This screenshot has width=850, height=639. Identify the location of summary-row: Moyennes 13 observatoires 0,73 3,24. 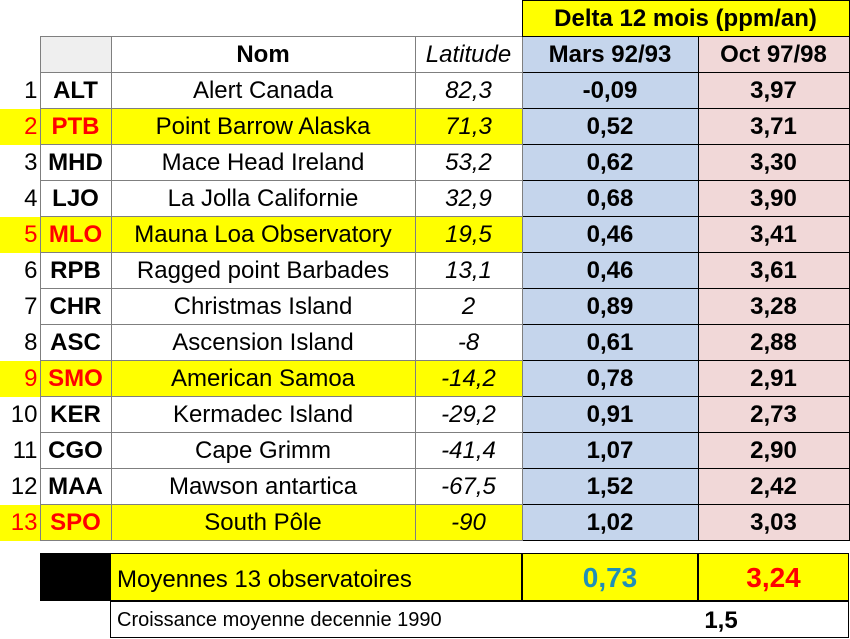
(444, 577).